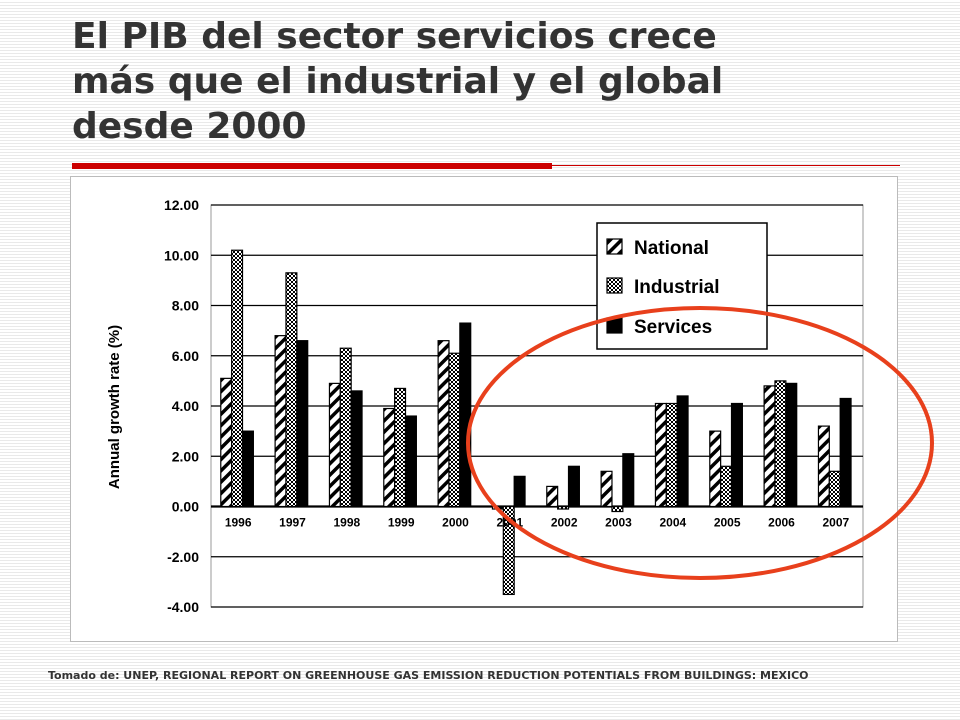 The width and height of the screenshot is (960, 720). Describe the element at coordinates (291, 390) in the screenshot. I see `bar-industrial-1997` at that location.